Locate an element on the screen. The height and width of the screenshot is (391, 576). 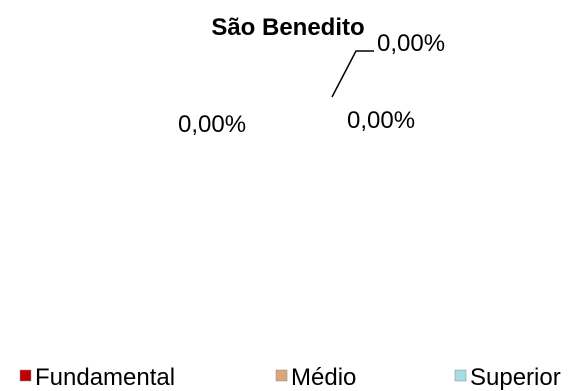
legend-label: Médio is located at coordinates (323, 377).